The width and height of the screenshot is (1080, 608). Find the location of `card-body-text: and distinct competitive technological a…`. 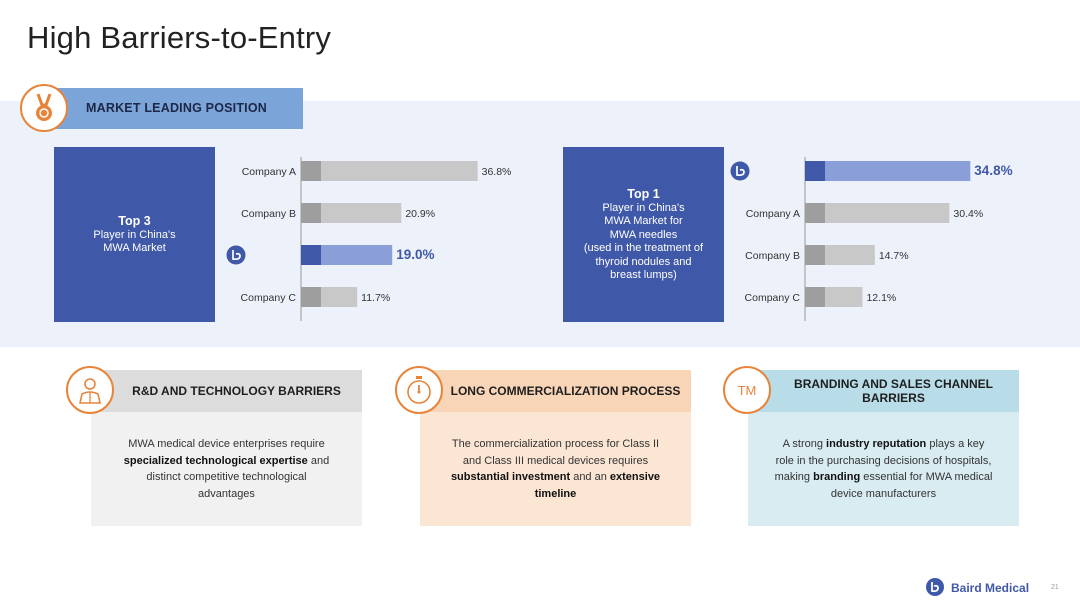

card-body-text: and distinct competitive technological a… is located at coordinates (238, 477).